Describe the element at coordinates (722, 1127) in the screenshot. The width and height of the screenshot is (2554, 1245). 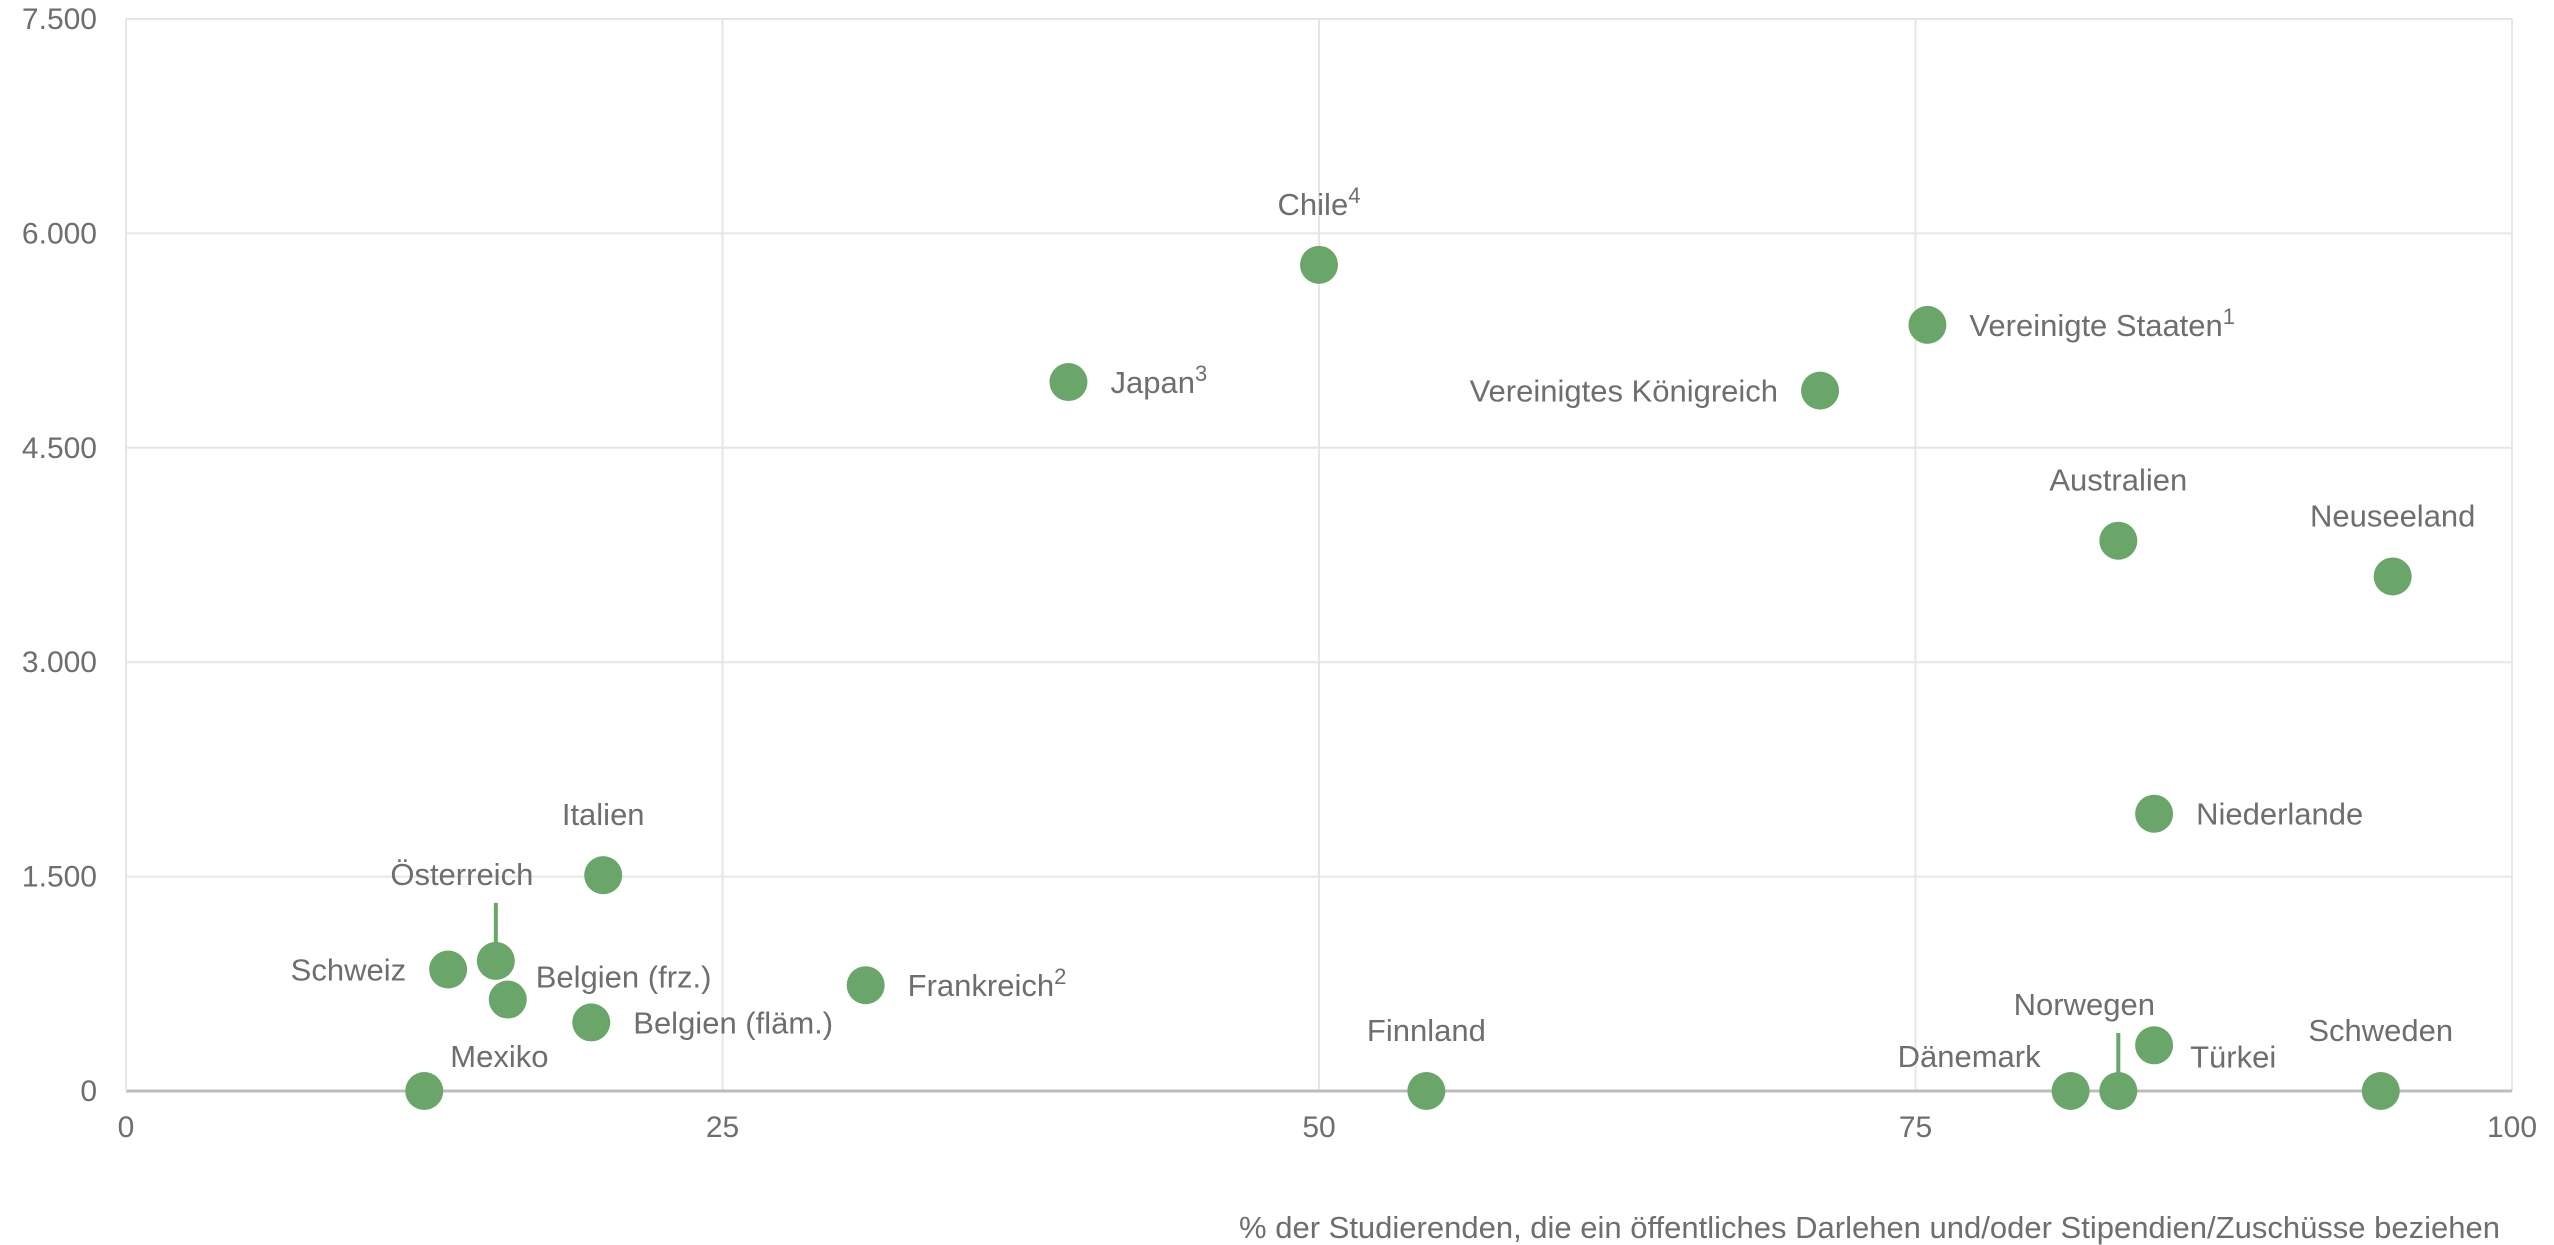
I see `x-tick-label: 25` at that location.